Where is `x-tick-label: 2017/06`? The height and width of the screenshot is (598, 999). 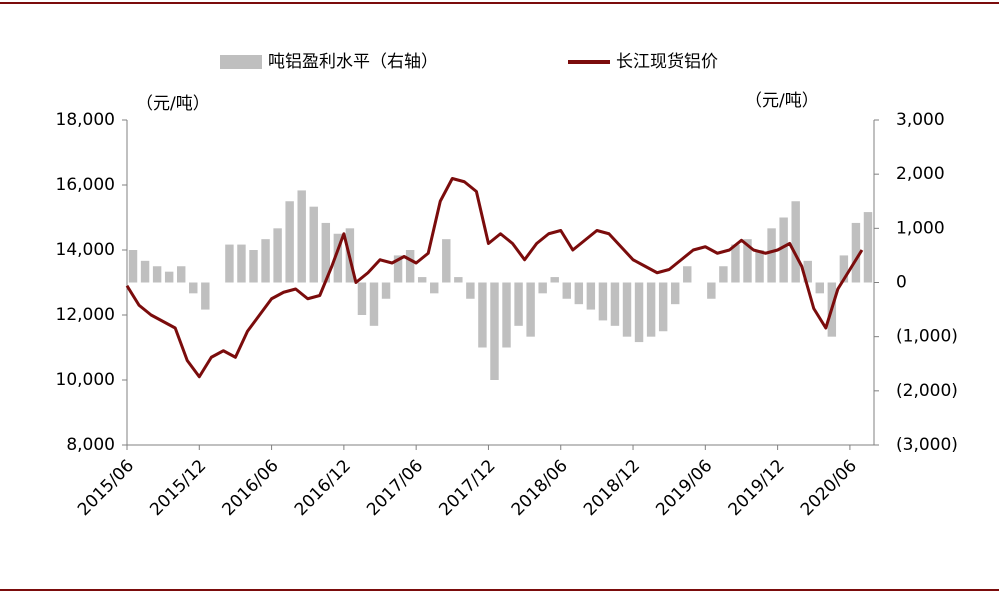
x-tick-label: 2017/06 is located at coordinates (395, 488).